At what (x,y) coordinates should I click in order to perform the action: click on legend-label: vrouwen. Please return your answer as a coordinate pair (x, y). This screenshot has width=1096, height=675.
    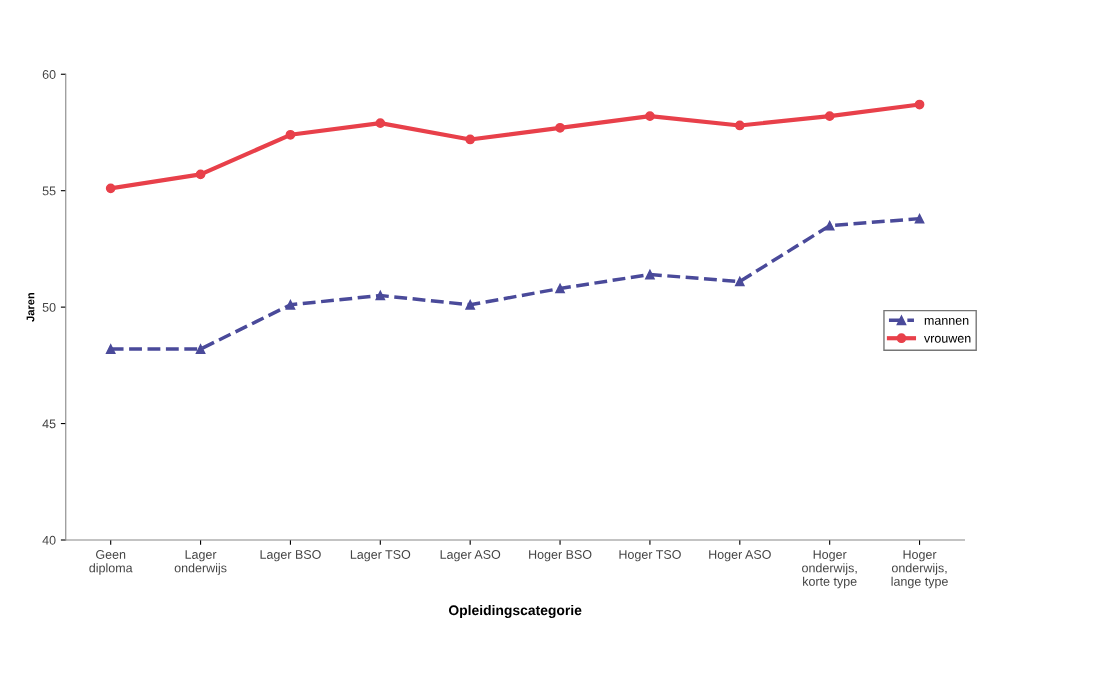
    Looking at the image, I should click on (947, 339).